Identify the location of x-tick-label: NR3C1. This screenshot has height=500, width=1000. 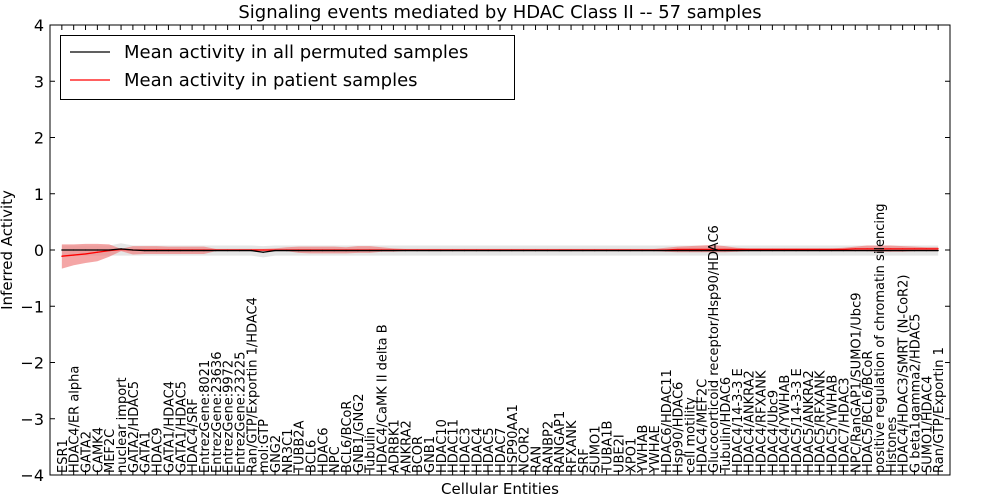
(288, 451).